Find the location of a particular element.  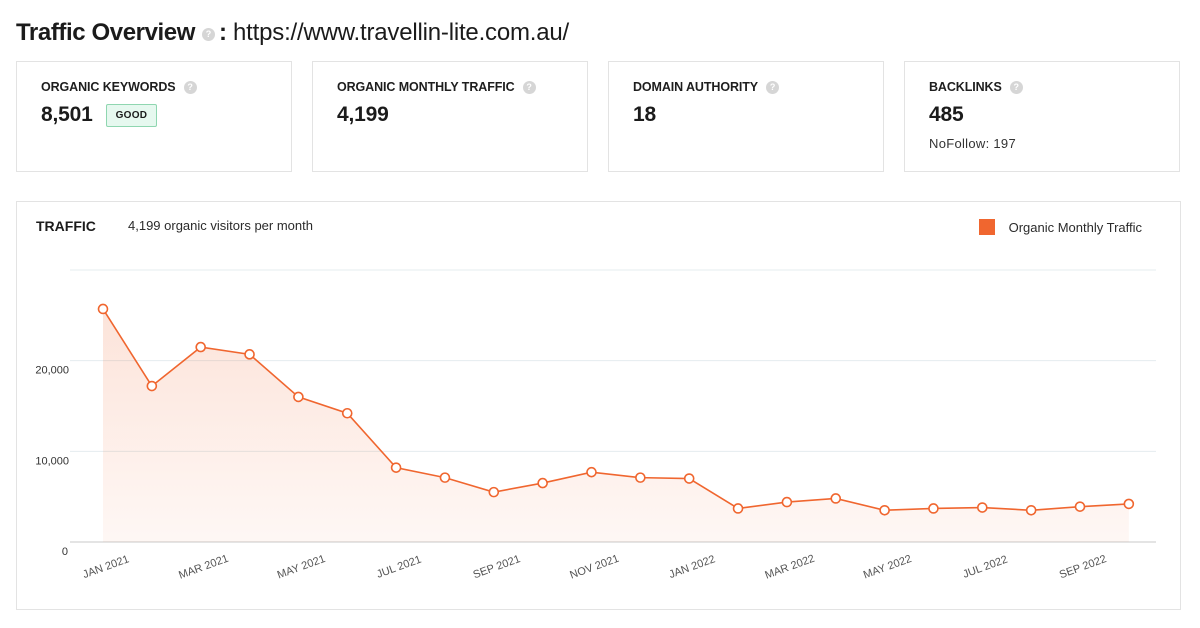

card-label: BACKLINKS is located at coordinates (965, 87).